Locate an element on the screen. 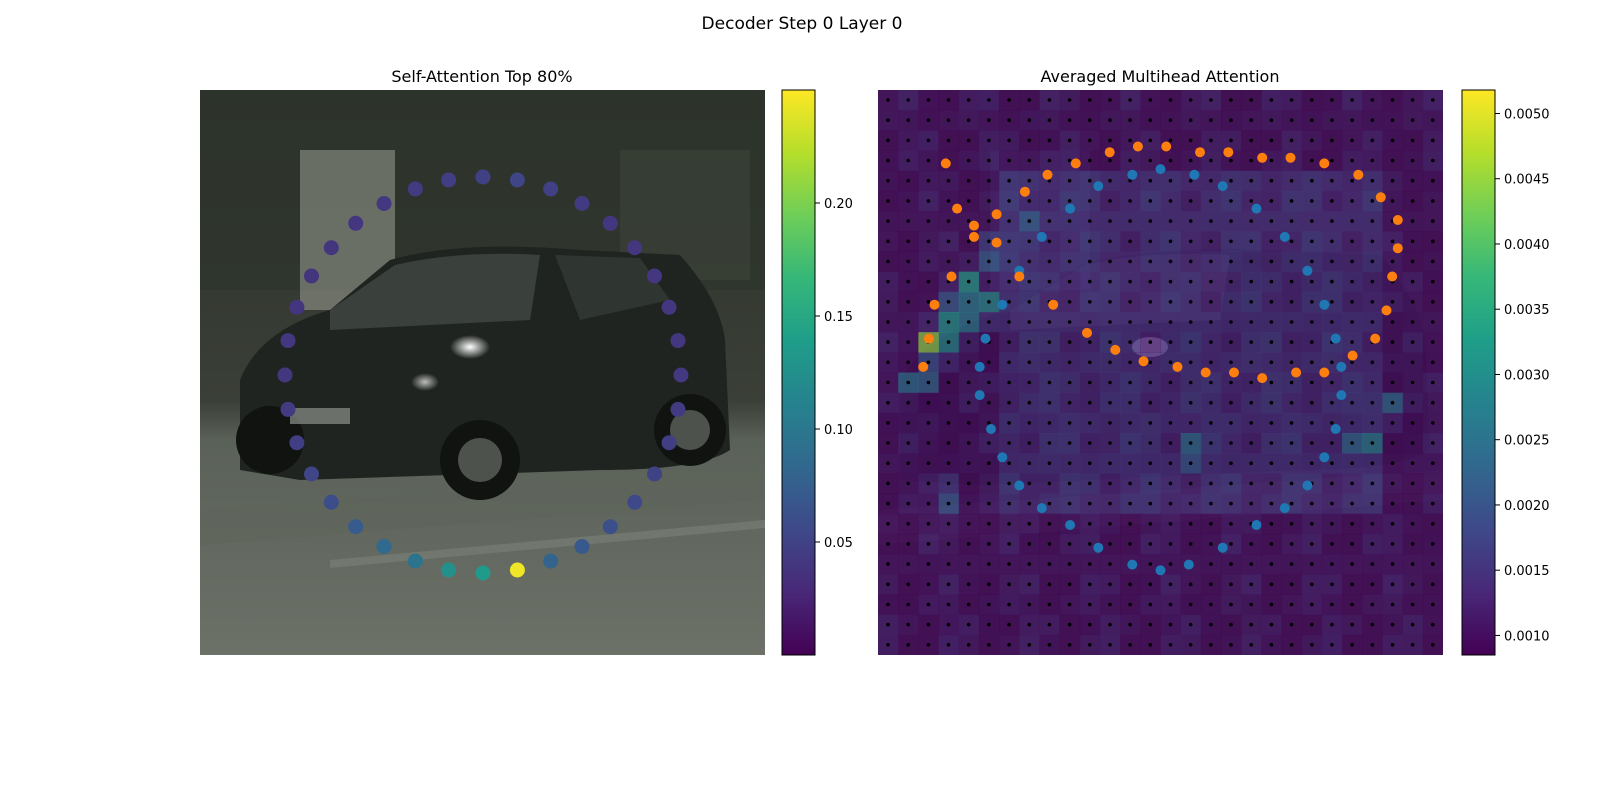 The height and width of the screenshot is (804, 1600). left-attention-points is located at coordinates (483, 375).